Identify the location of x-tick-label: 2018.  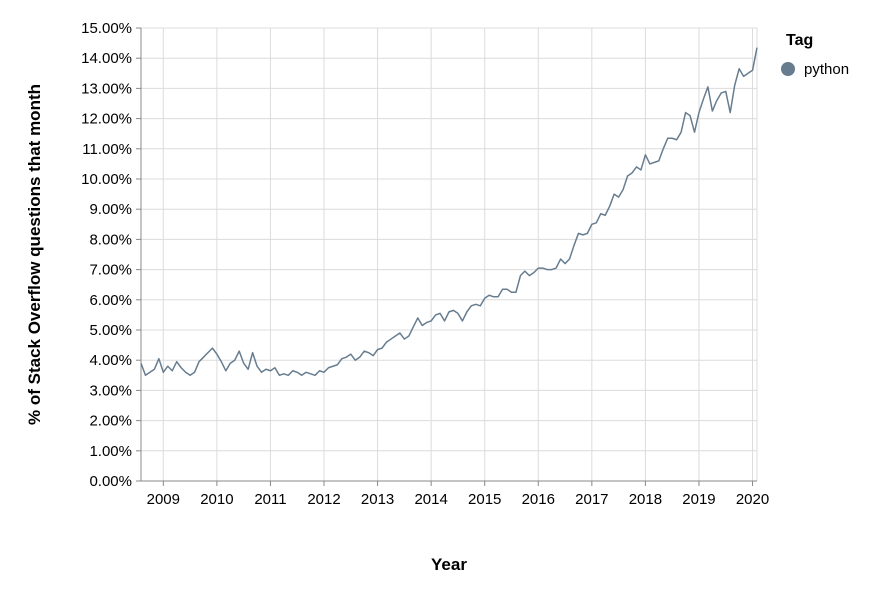
(645, 499).